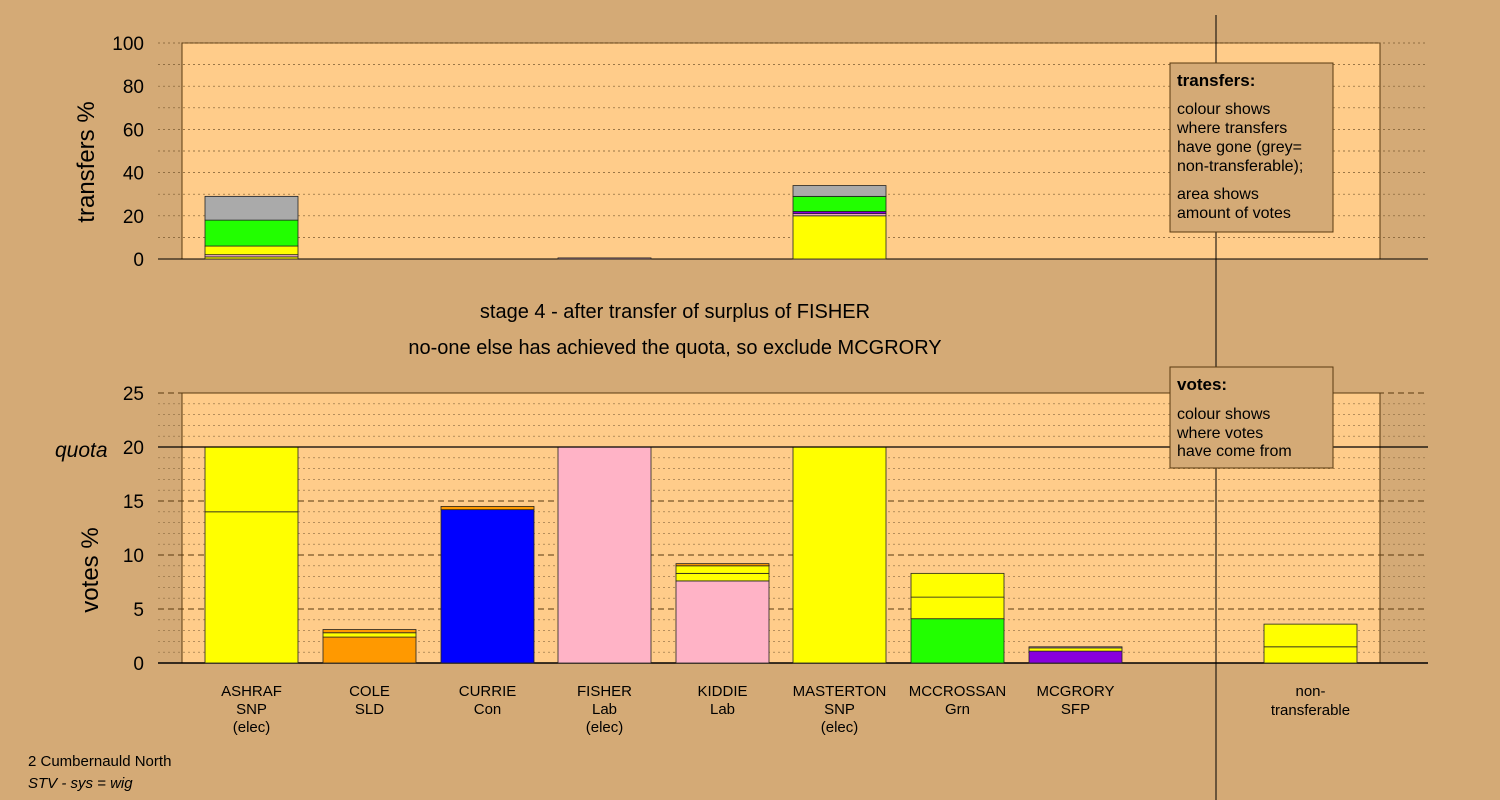 The height and width of the screenshot is (800, 1500). I want to click on transfers-legend-heading: transfers:, so click(1216, 80).